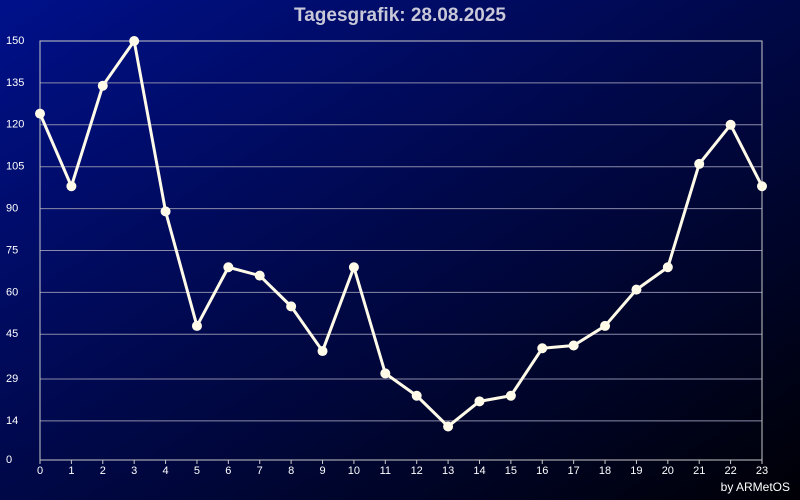  I want to click on x-tick-label: 2, so click(103, 471).